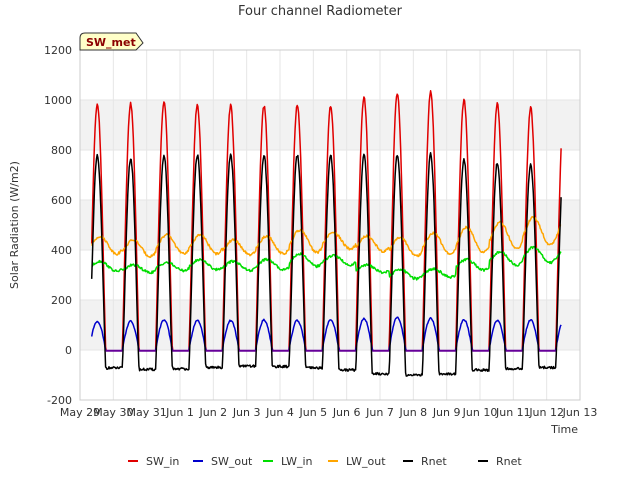 This screenshot has width=640, height=480. I want to click on x-tick-label: Jun 4, so click(279, 412).